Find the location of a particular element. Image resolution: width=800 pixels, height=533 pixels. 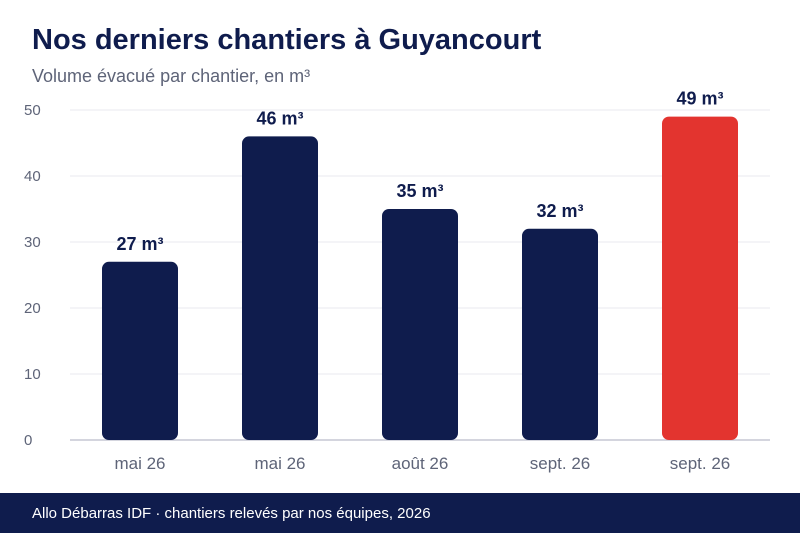

y-tick-label: 50 is located at coordinates (32, 110).